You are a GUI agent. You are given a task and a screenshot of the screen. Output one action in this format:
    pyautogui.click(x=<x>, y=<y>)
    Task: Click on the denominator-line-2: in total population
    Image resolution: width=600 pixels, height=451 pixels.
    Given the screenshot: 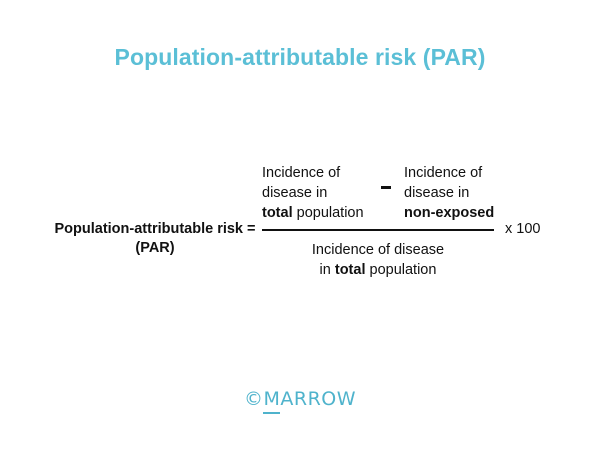 What is the action you would take?
    pyautogui.click(x=378, y=270)
    